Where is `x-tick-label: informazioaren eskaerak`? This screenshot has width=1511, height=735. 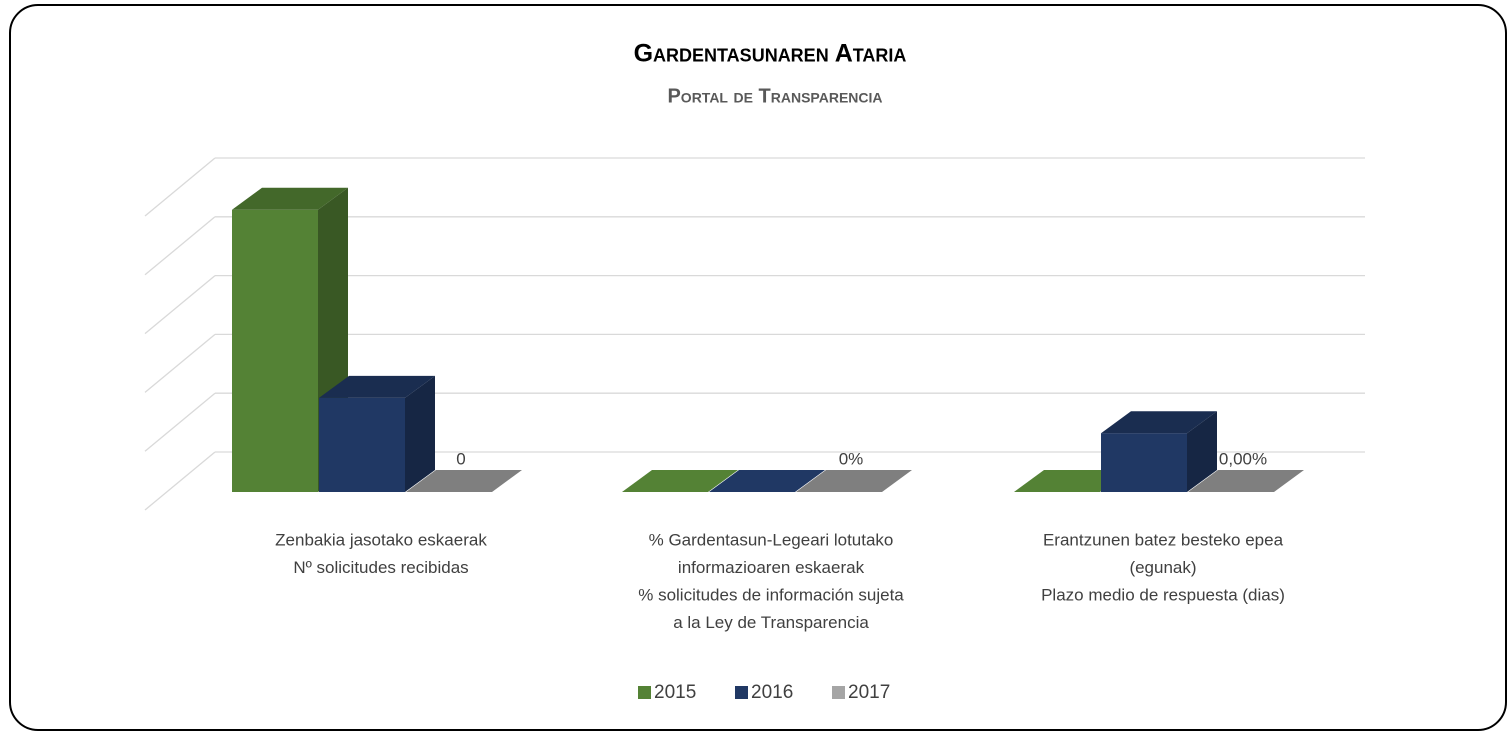
x-tick-label: informazioaren eskaerak is located at coordinates (771, 567).